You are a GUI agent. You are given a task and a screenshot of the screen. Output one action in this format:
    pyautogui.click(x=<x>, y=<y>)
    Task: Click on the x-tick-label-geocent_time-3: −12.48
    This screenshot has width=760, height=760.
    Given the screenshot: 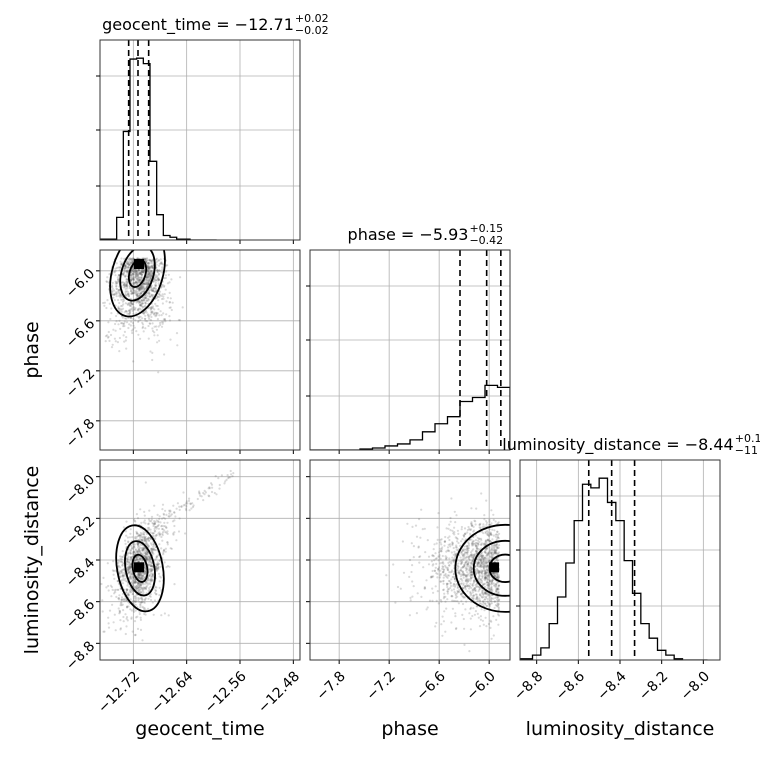 What is the action you would take?
    pyautogui.click(x=279, y=692)
    